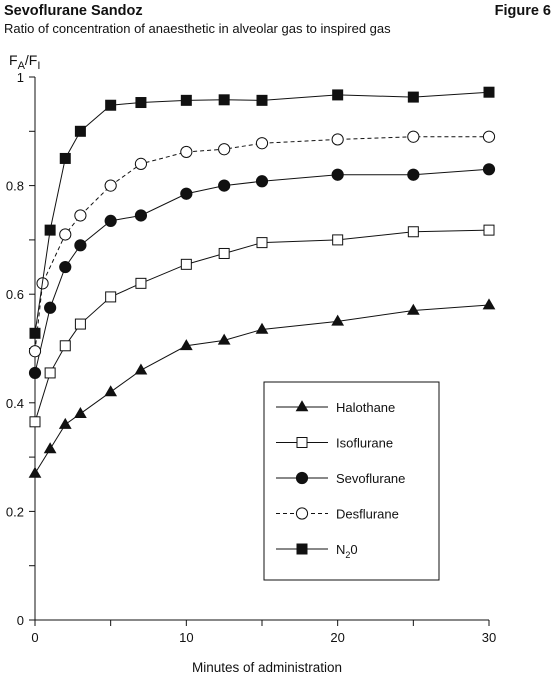 This screenshot has height=680, width=559. Describe the element at coordinates (489, 637) in the screenshot. I see `x-tick-label: 30` at that location.